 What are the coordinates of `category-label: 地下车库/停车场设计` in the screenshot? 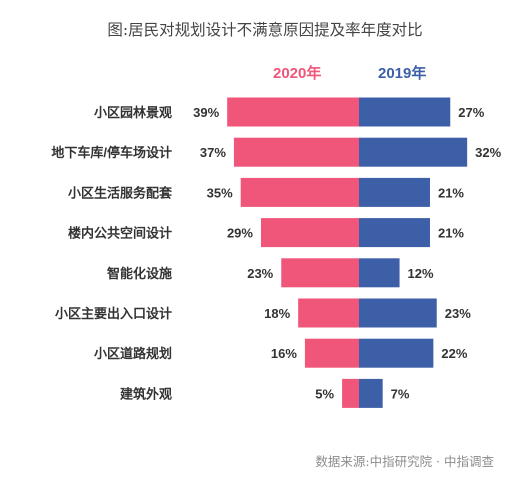 It's located at (111, 152).